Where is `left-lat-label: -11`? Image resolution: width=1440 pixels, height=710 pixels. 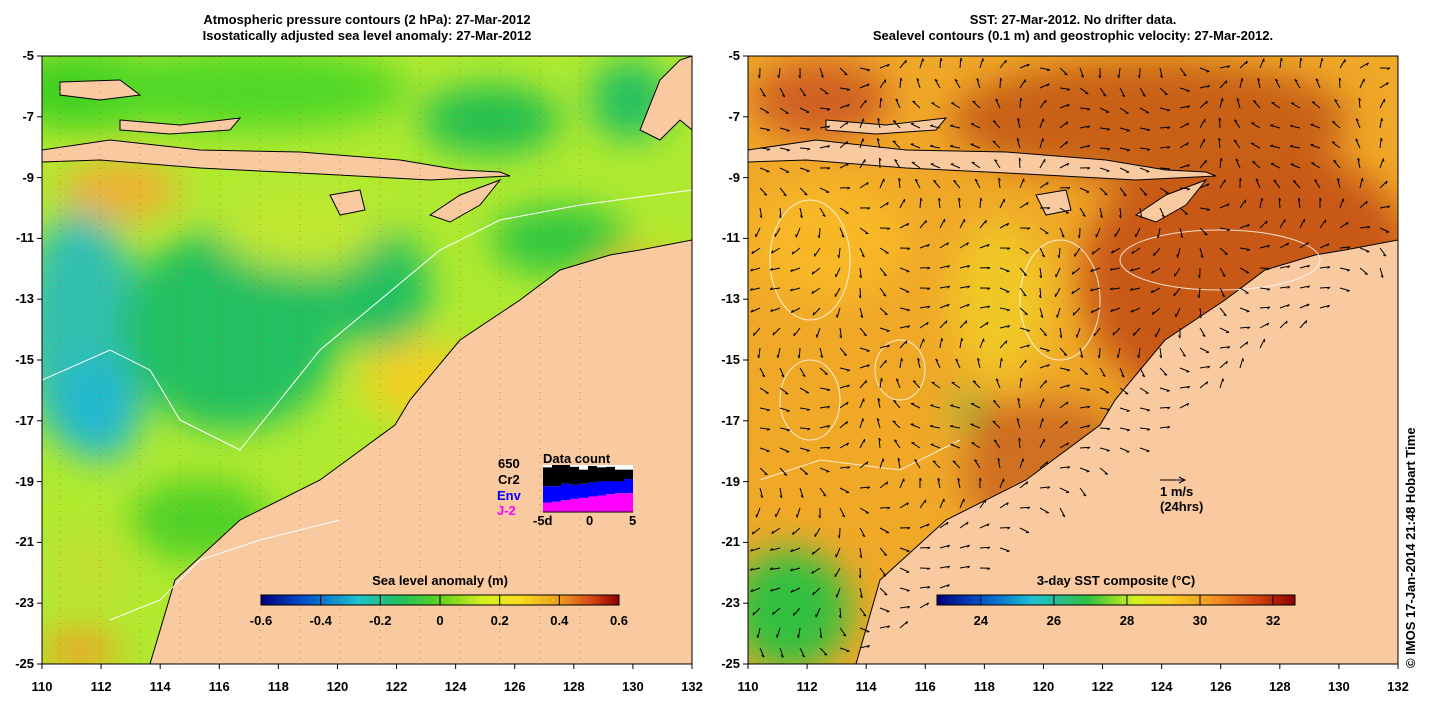 left-lat-label: -11 is located at coordinates (24, 238).